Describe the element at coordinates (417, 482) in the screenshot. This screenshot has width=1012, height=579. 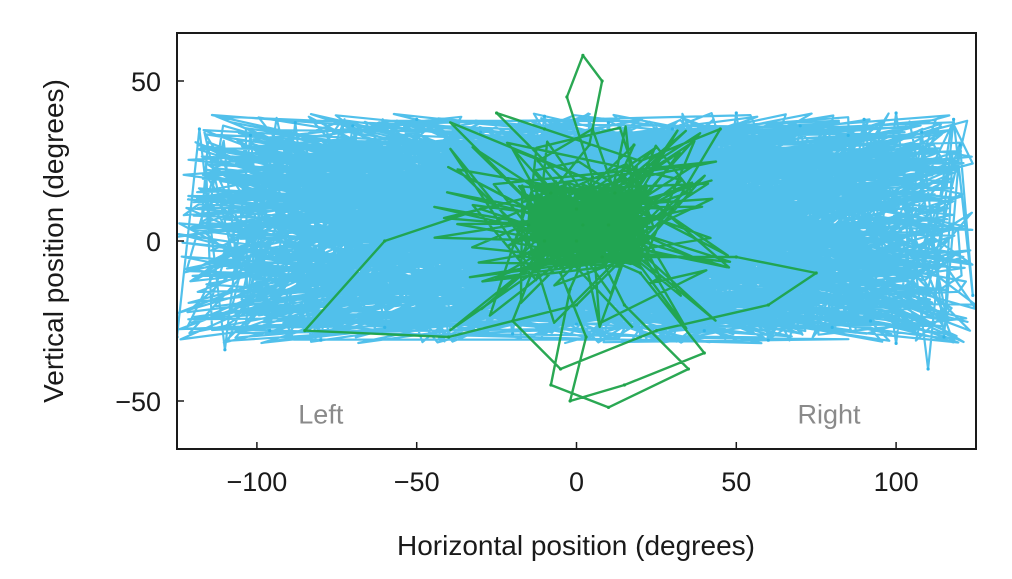
I see `x-tick-label: −50` at that location.